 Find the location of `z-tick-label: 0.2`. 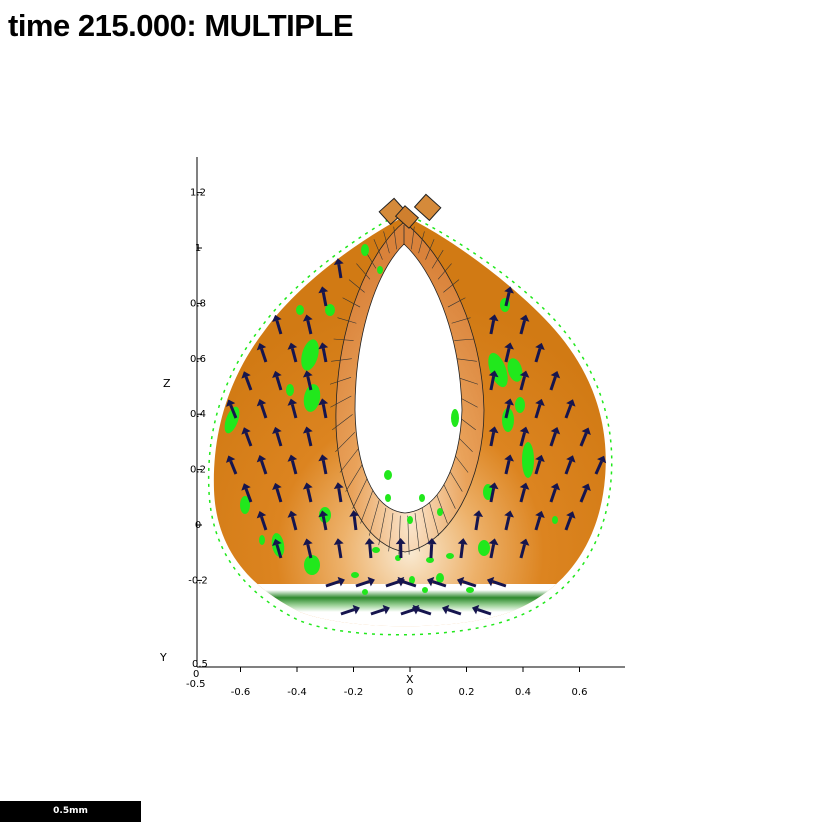

z-tick-label: 0.2 is located at coordinates (198, 470).